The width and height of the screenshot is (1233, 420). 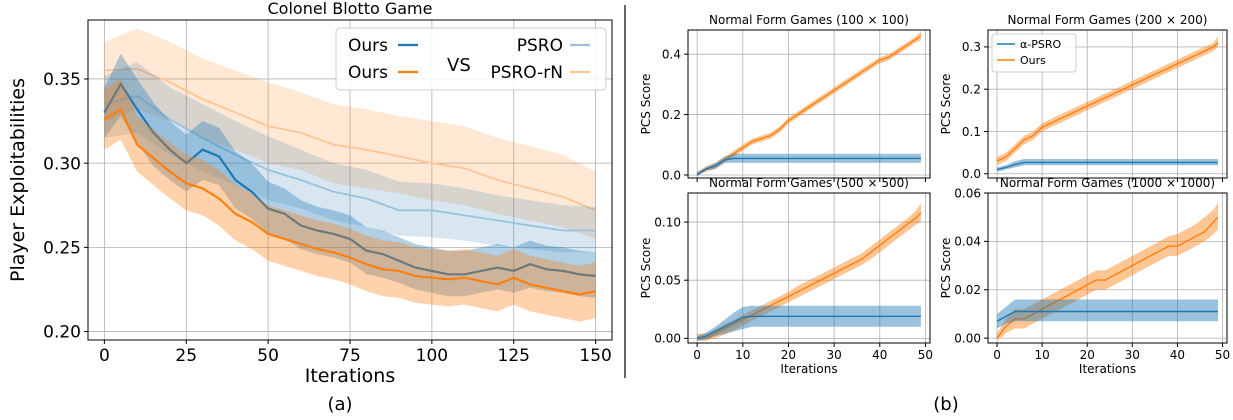 What do you see at coordinates (432, 356) in the screenshot?
I see `x-tick-label: 100` at bounding box center [432, 356].